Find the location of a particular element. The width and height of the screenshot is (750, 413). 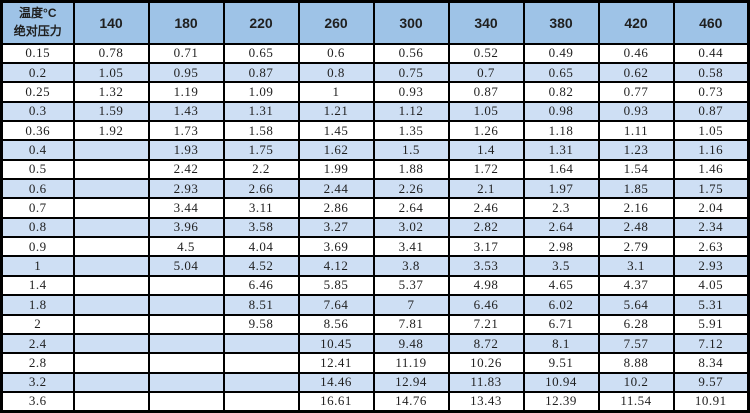

value-cell: 1.35 is located at coordinates (411, 130).